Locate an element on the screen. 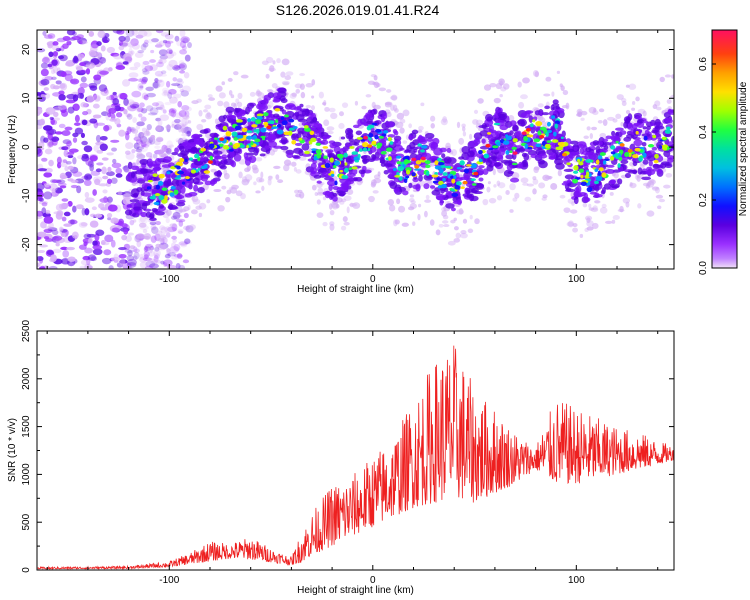  spectrogram-xtick-label: -100 is located at coordinates (169, 279).